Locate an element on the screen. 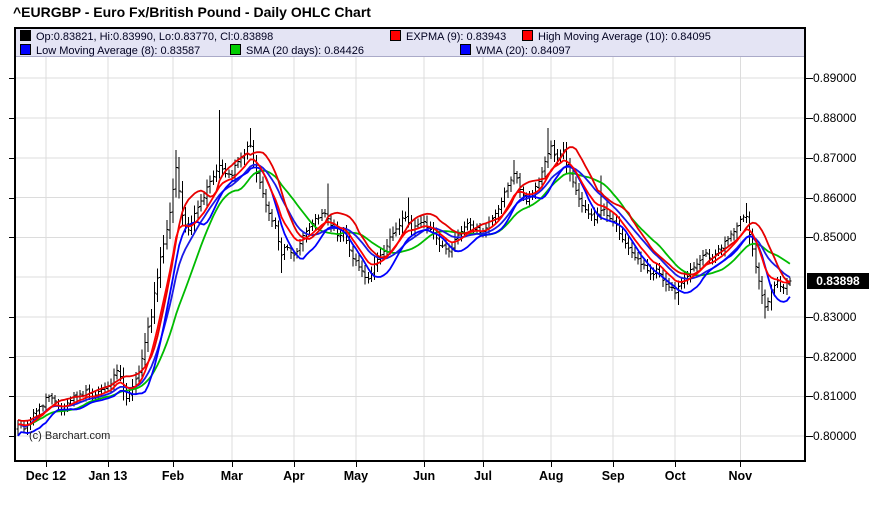  y-axis-label: 0.85000 is located at coordinates (835, 237).